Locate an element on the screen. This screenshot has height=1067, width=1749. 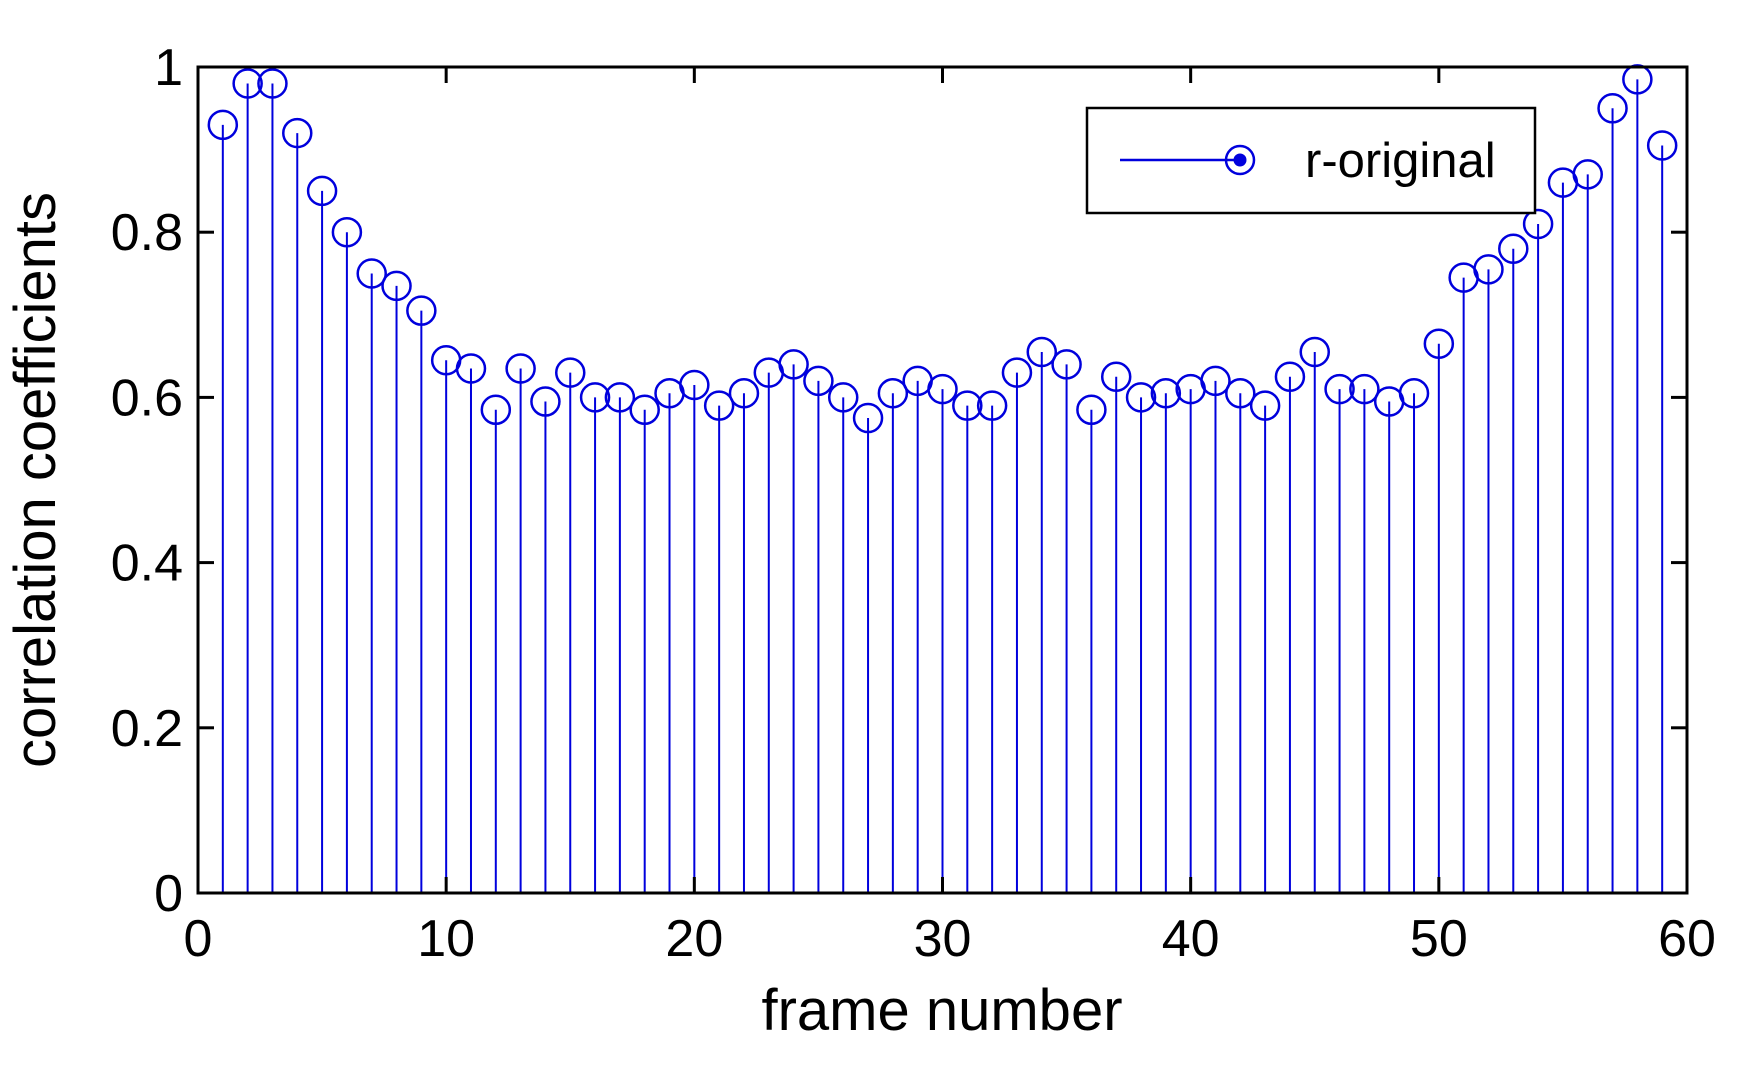
x-tick-label: 10 is located at coordinates (446, 939).